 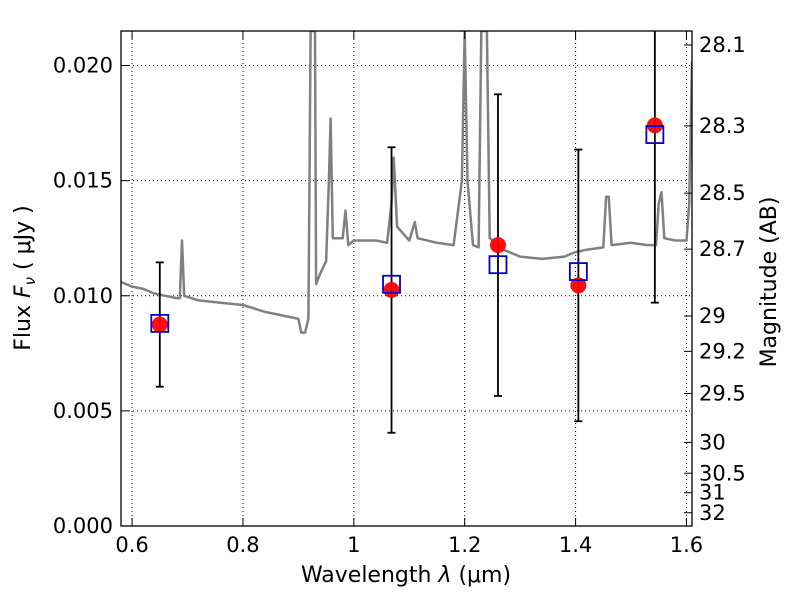 I want to click on x-tick-label: 0.8, so click(x=242, y=545).